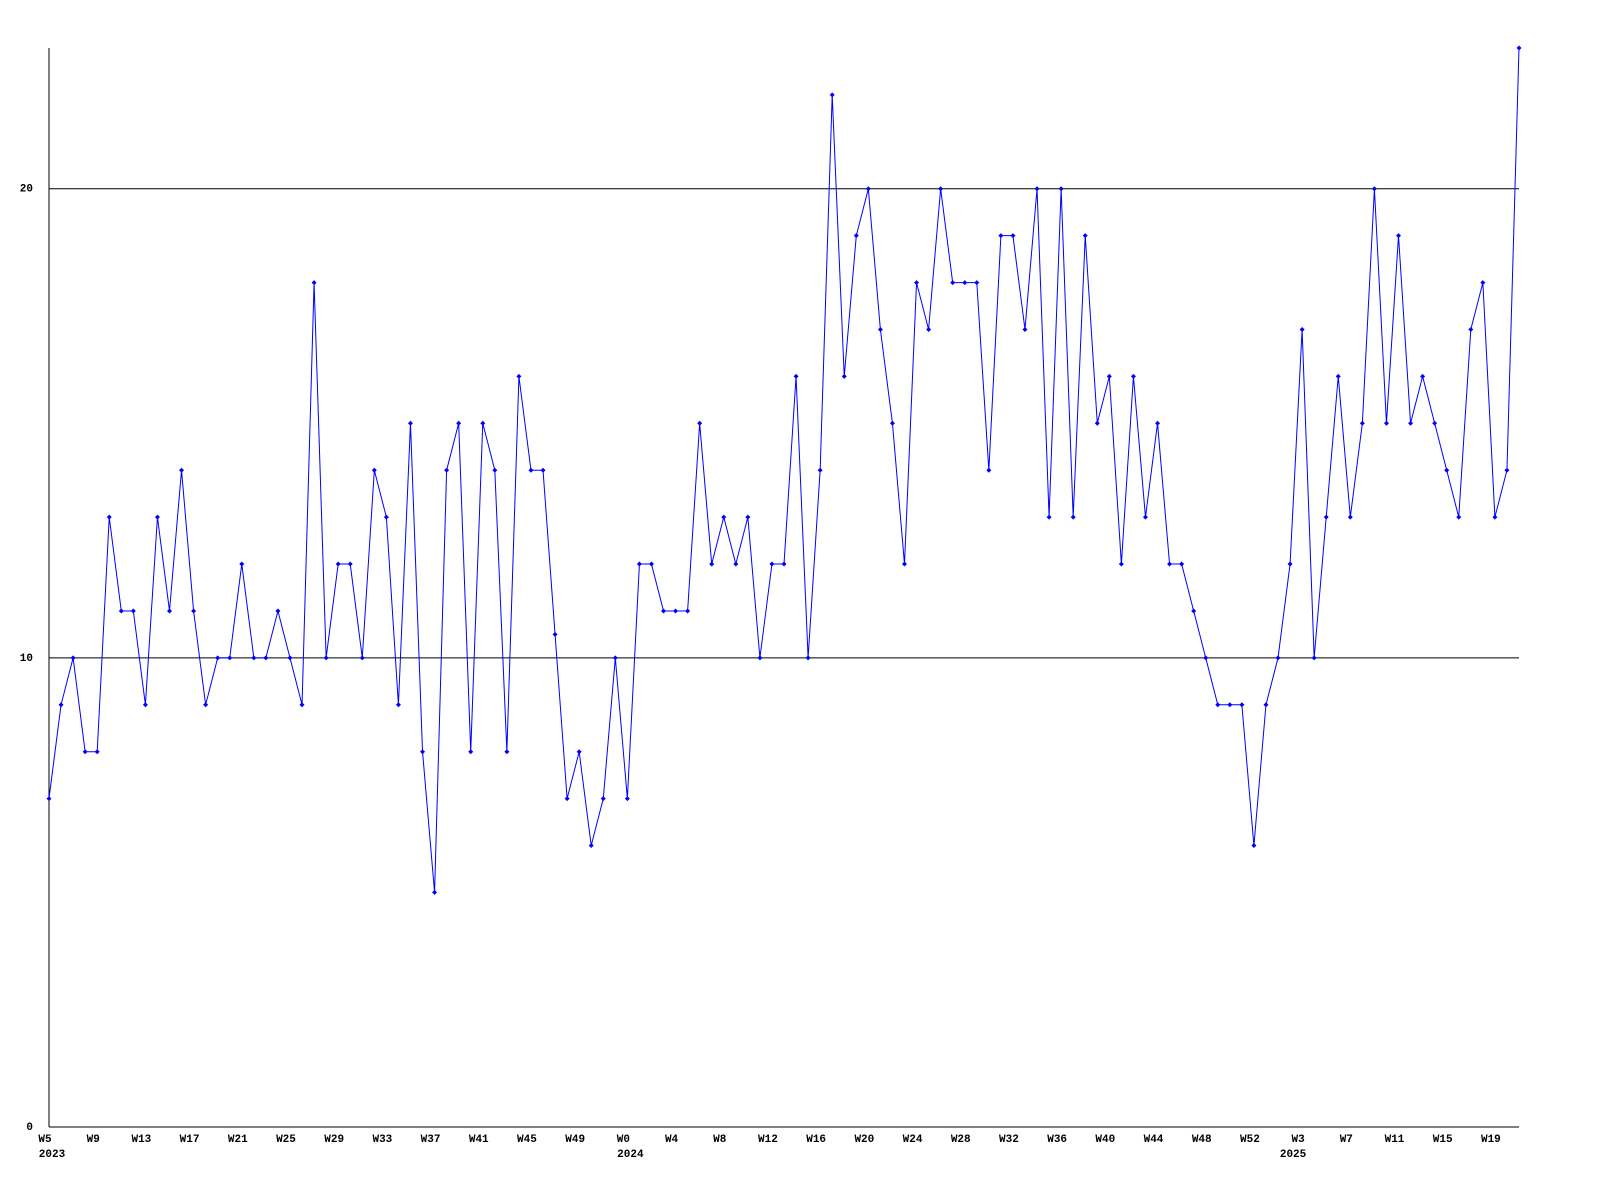 The width and height of the screenshot is (1600, 1200). I want to click on y-tick-label: 20, so click(26, 190).